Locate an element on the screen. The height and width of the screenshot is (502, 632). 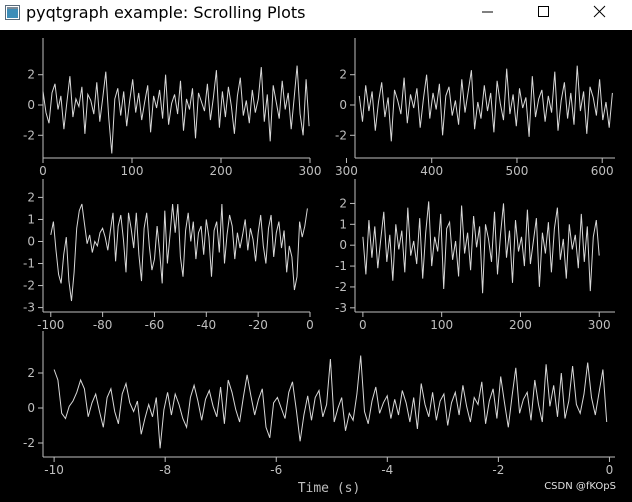
x-tick-label: 400 is located at coordinates (431, 171).